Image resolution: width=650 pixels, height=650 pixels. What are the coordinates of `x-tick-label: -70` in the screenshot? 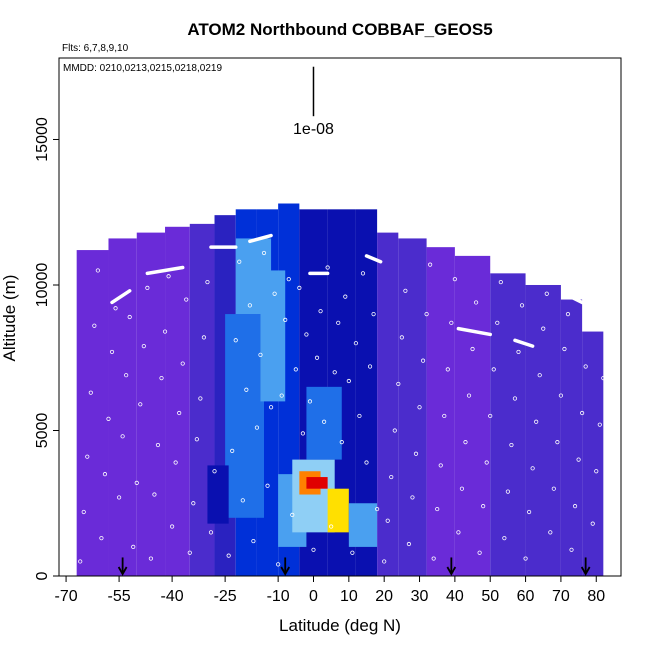 It's located at (66, 596).